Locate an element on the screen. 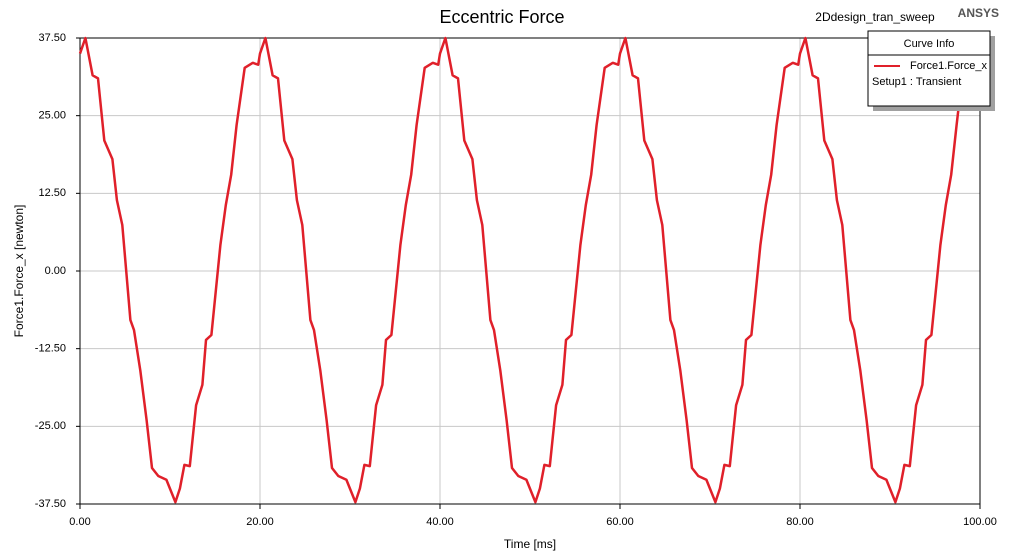 The height and width of the screenshot is (558, 1009). subtitle: 2Ddesign_tran_sweep is located at coordinates (875, 17).